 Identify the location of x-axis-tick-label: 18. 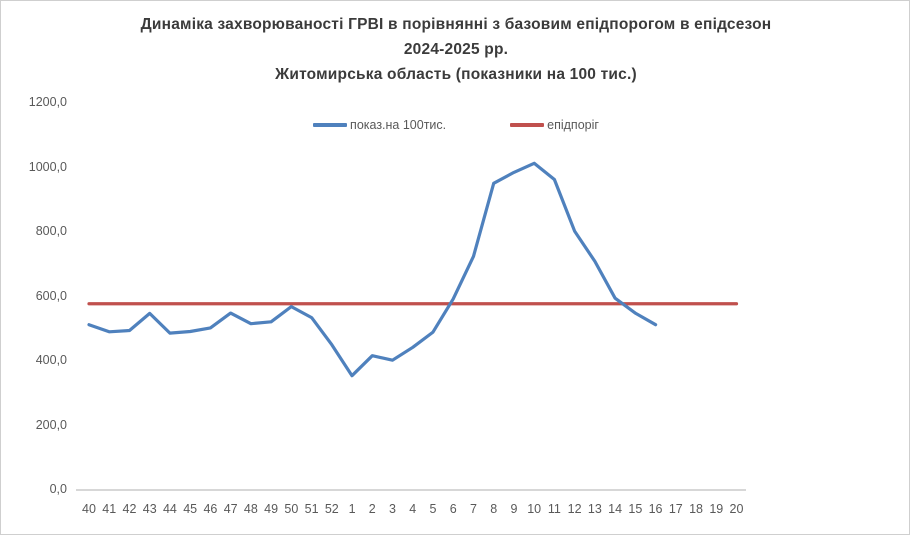
(696, 509).